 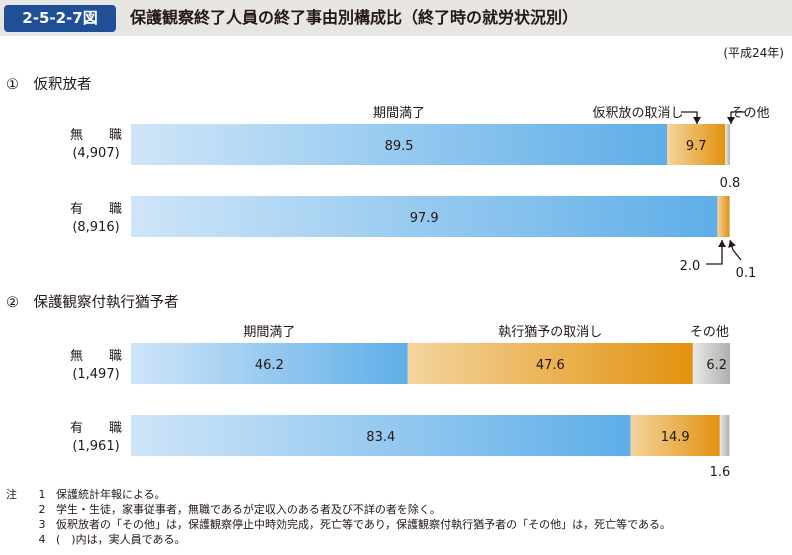 I want to click on series-label-revocation: 執行猶予の取消し, so click(x=550, y=332).